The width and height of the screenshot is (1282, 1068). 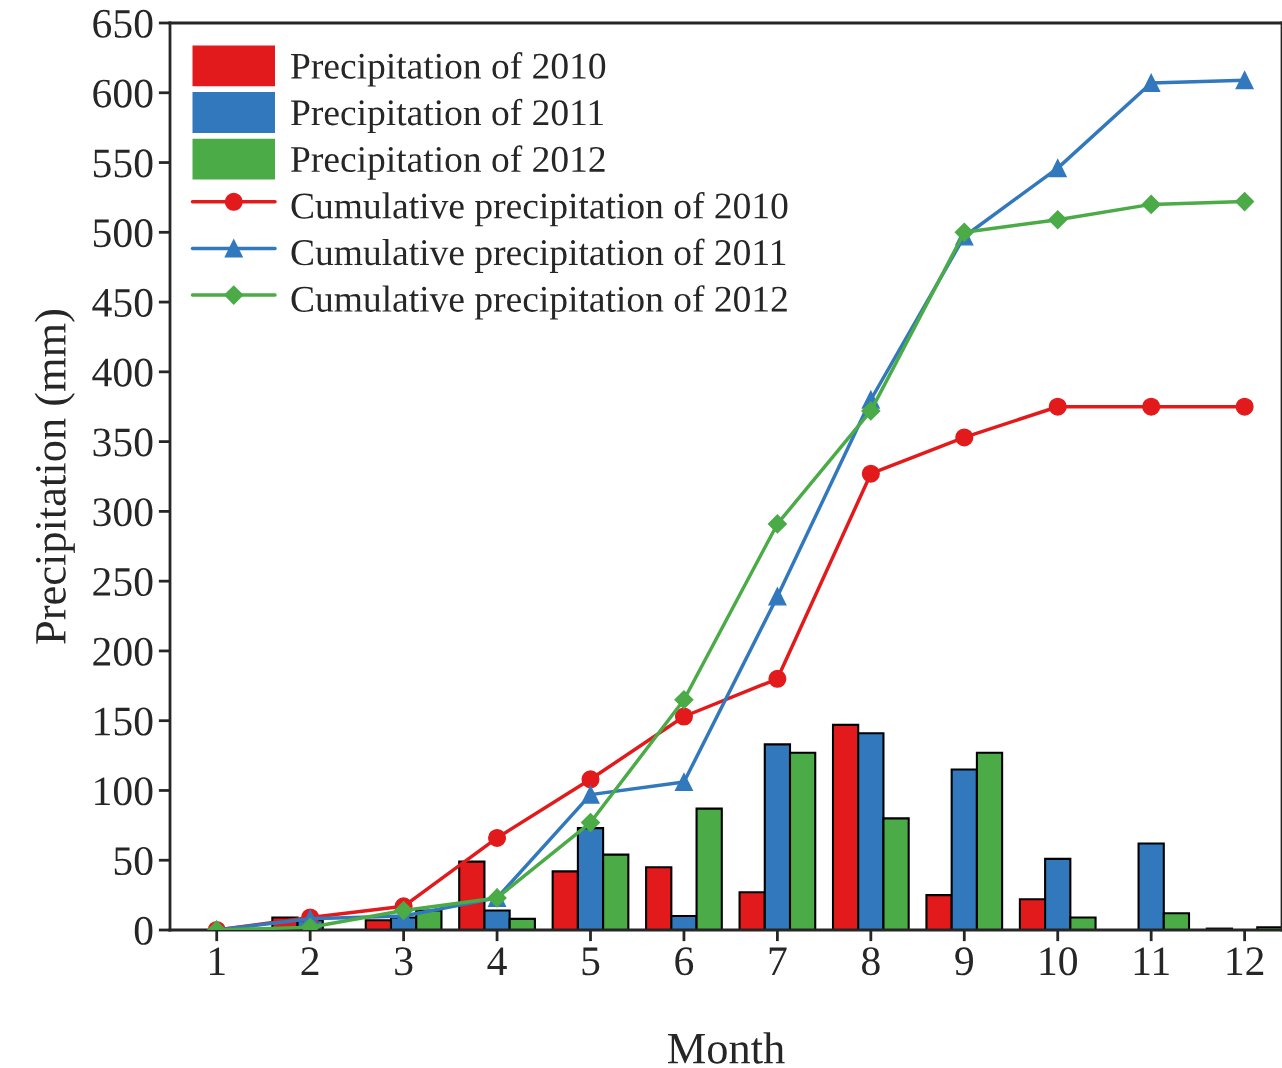 What do you see at coordinates (124, 791) in the screenshot?
I see `y-tick-label: 100` at bounding box center [124, 791].